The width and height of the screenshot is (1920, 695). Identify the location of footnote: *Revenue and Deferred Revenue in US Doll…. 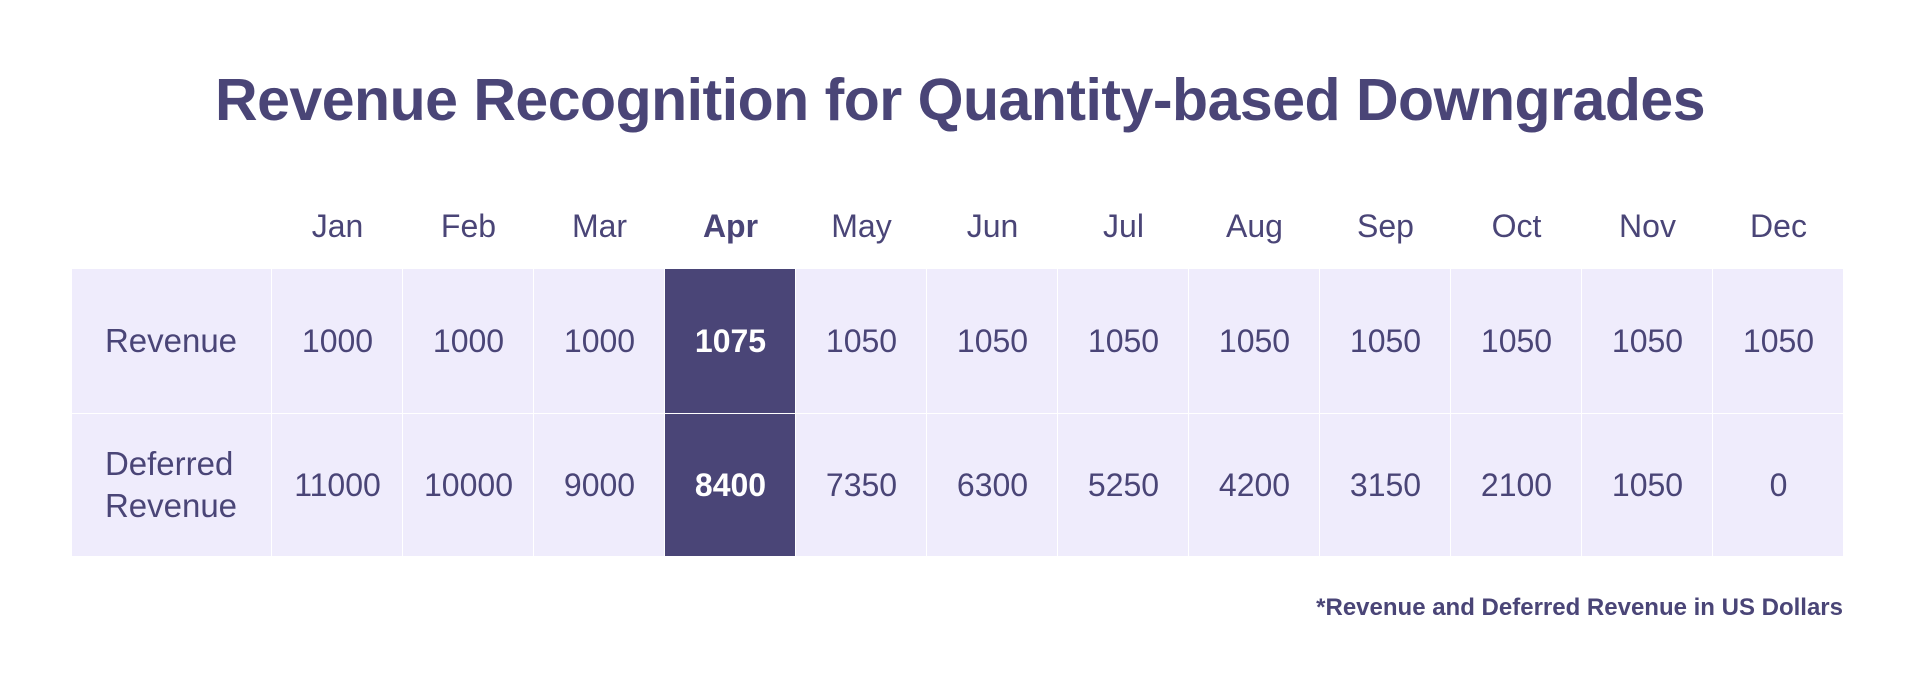
(1579, 607).